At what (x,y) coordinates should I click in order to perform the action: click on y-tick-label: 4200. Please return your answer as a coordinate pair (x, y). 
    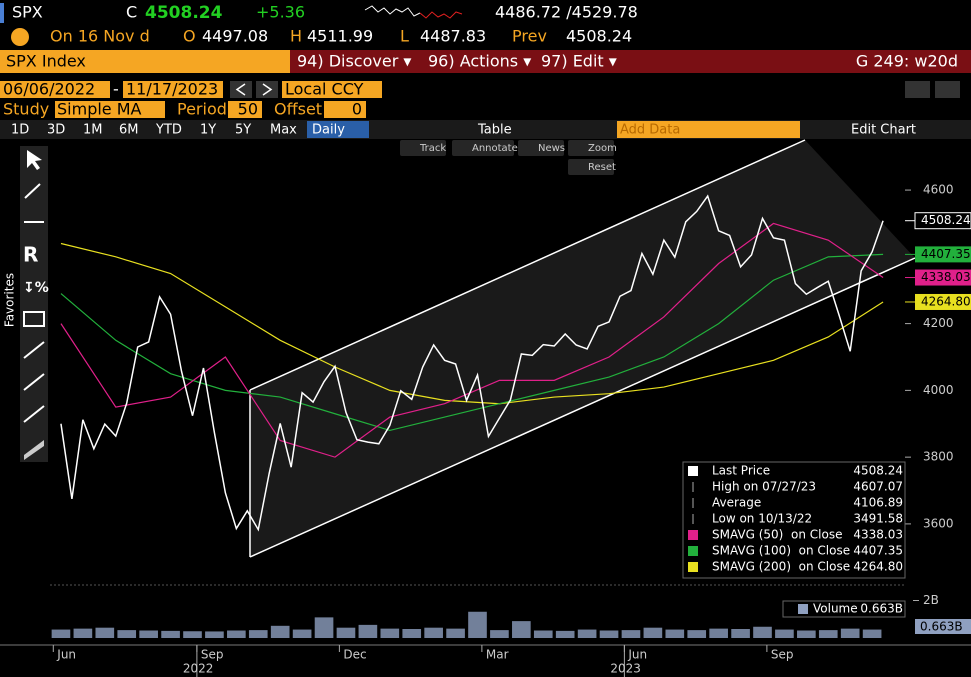
    Looking at the image, I should click on (938, 323).